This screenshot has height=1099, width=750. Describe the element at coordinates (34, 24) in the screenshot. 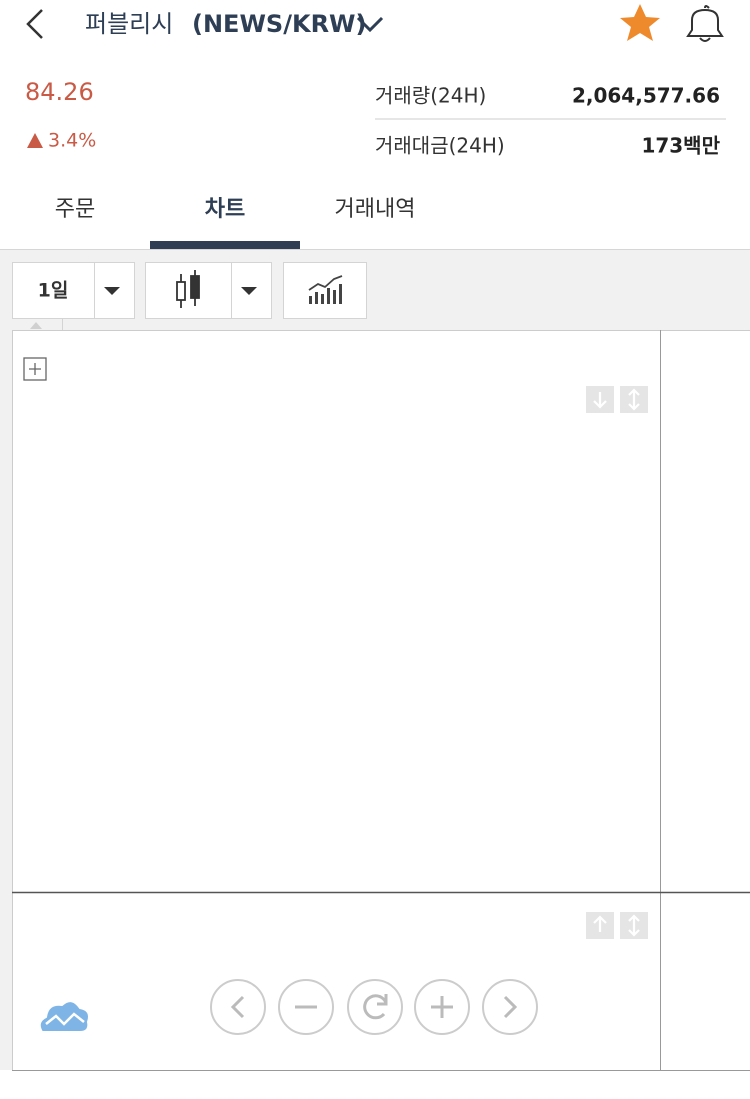

I see `back-button` at that location.